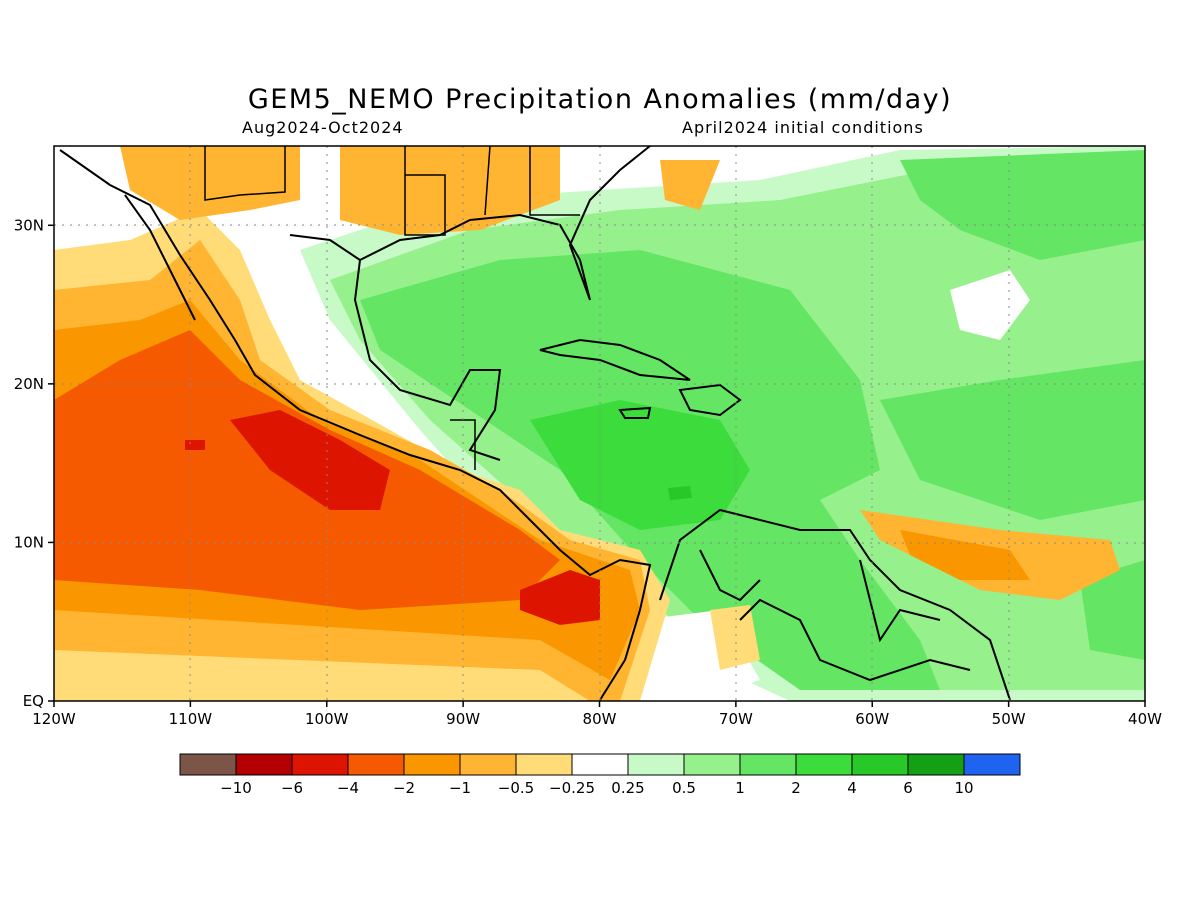 This screenshot has width=1200, height=900. What do you see at coordinates (803, 127) in the screenshot?
I see `initial-conditions: April2024 initial conditions` at bounding box center [803, 127].